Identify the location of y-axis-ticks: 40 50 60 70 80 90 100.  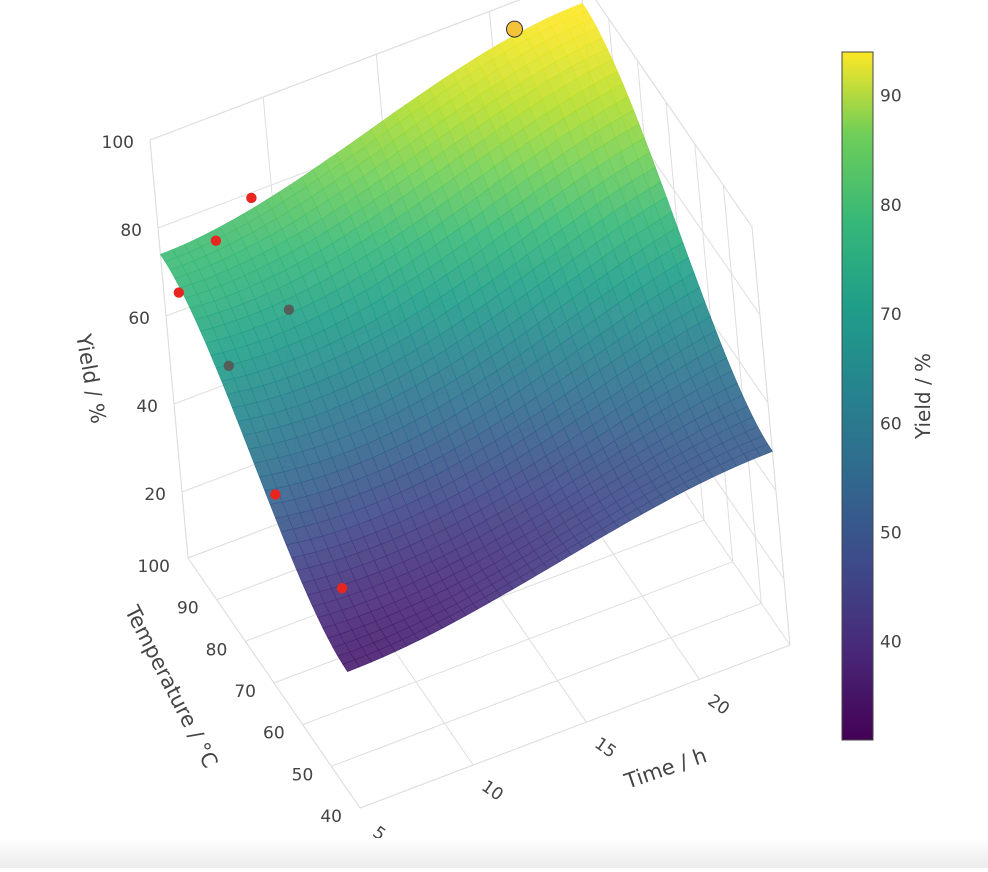
(240, 692).